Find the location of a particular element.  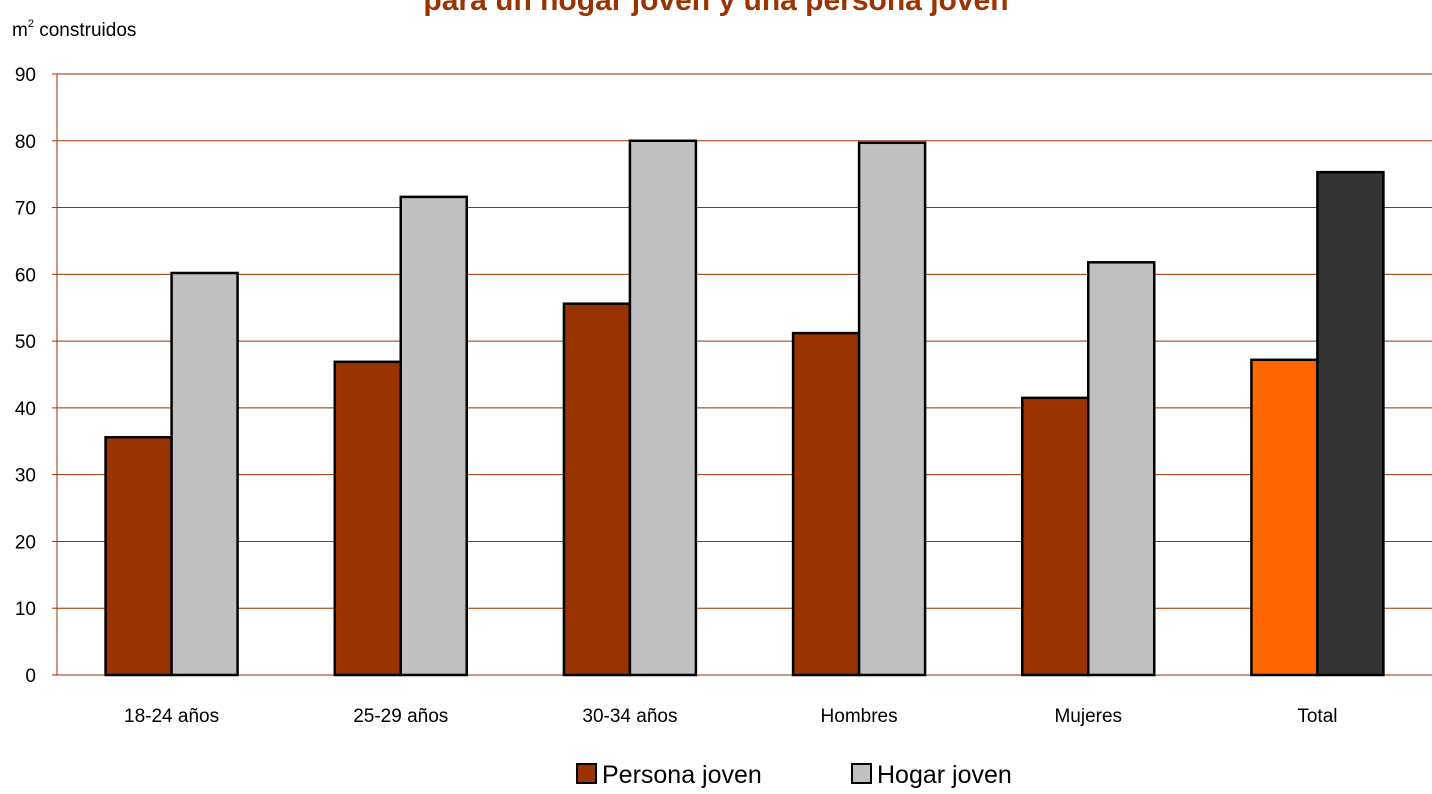

x-tick-label: 30-34 años is located at coordinates (629, 716).